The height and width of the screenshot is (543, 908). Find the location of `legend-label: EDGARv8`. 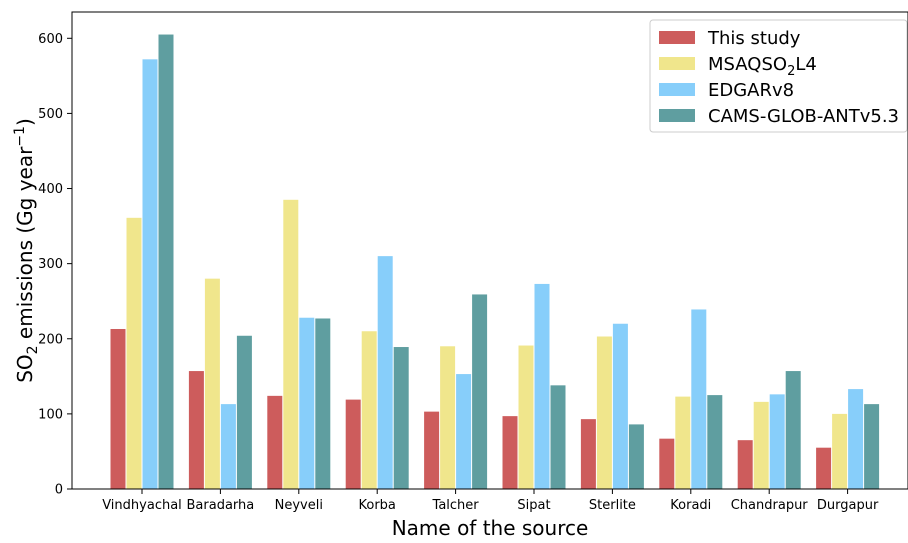

legend-label: EDGARv8 is located at coordinates (751, 90).